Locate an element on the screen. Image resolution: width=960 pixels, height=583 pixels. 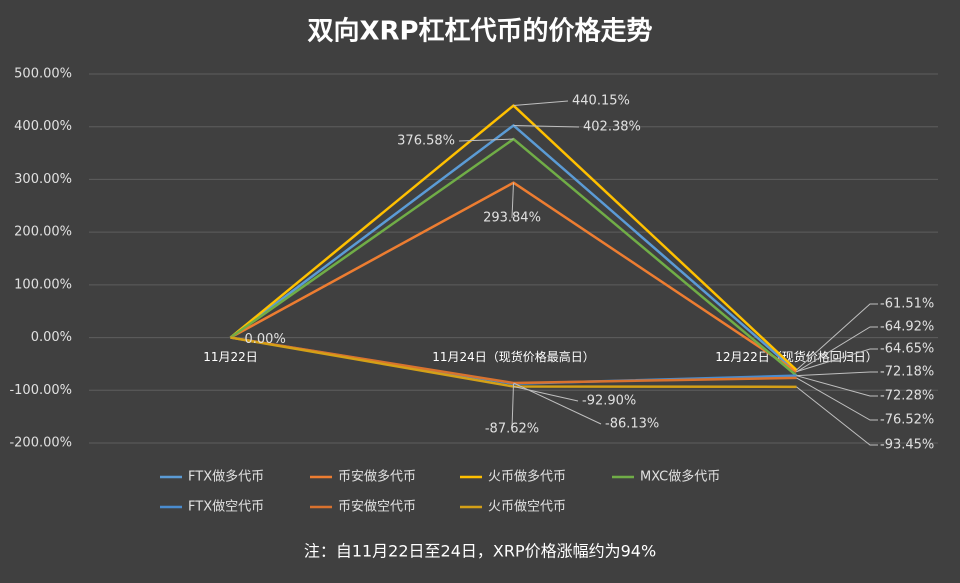
x-tick-label: 12月22日（现货价格回归日） is located at coordinates (796, 356).